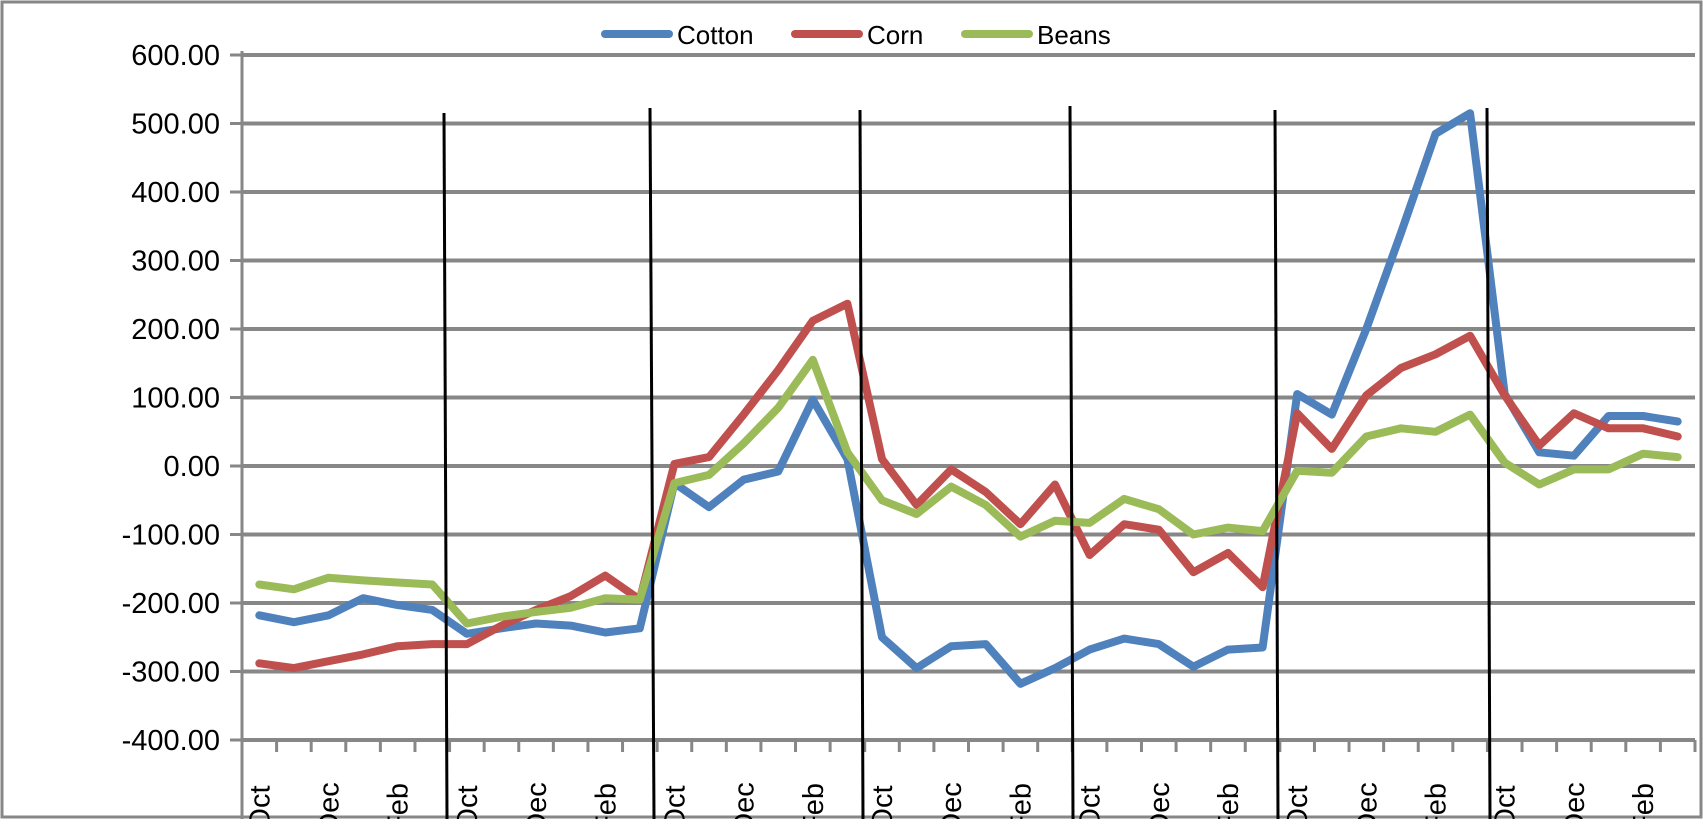  What do you see at coordinates (192, 467) in the screenshot?
I see `y-tick-label: 0.00` at bounding box center [192, 467].